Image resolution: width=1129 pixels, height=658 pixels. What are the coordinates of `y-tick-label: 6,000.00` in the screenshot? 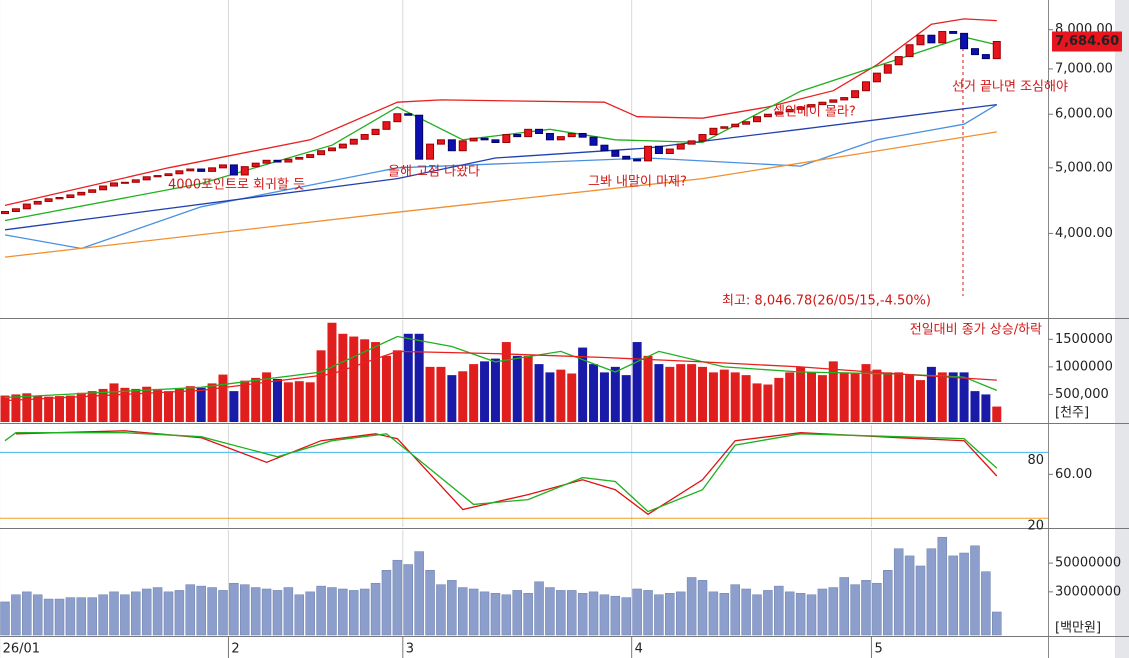 It's located at (1084, 114).